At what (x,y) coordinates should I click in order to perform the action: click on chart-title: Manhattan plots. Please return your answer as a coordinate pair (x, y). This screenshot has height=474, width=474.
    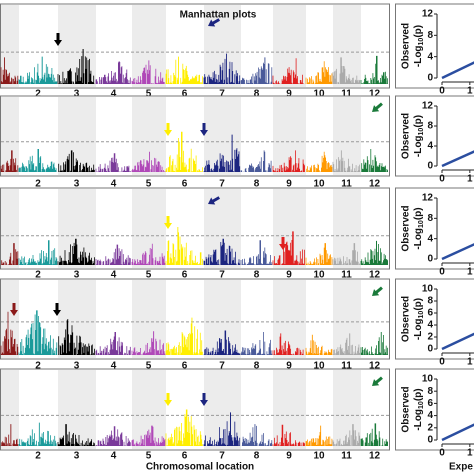
    Looking at the image, I should click on (218, 15).